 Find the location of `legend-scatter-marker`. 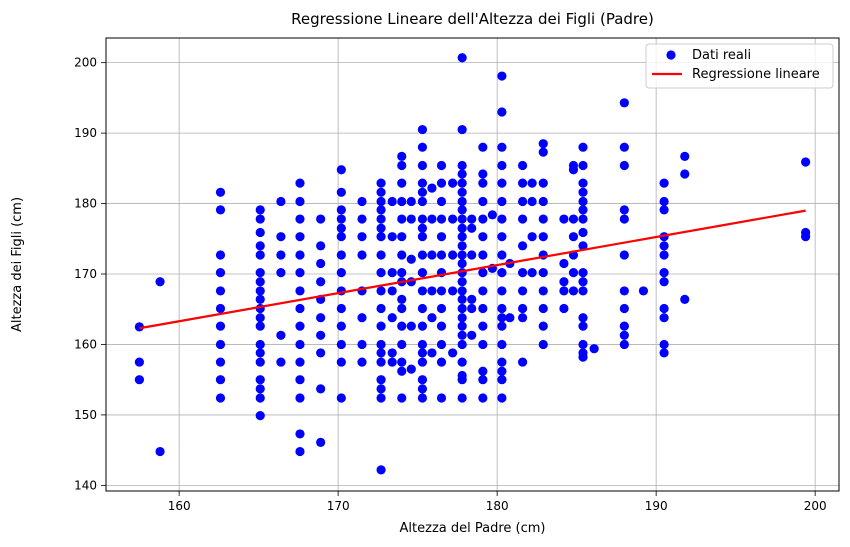

legend-scatter-marker is located at coordinates (671, 55).